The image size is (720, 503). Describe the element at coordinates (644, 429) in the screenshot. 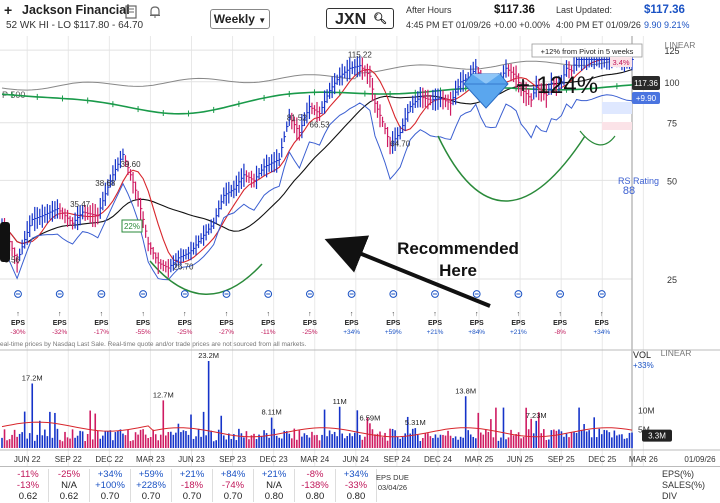

I see `volume-tick: 5M` at that location.